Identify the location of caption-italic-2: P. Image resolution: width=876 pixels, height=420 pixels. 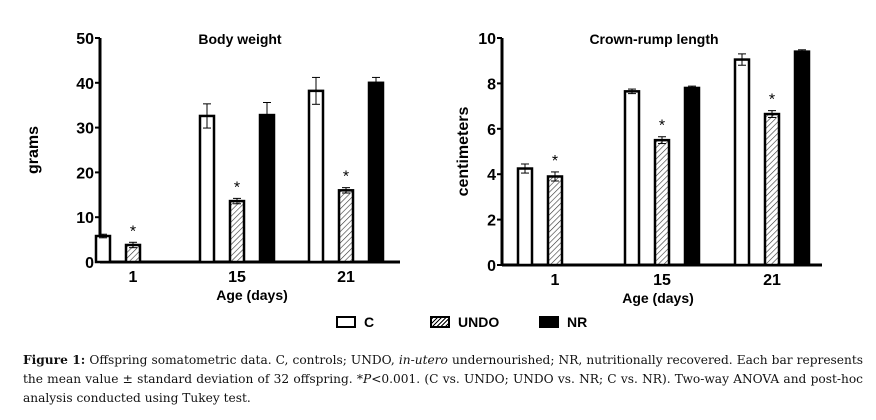
(367, 379).